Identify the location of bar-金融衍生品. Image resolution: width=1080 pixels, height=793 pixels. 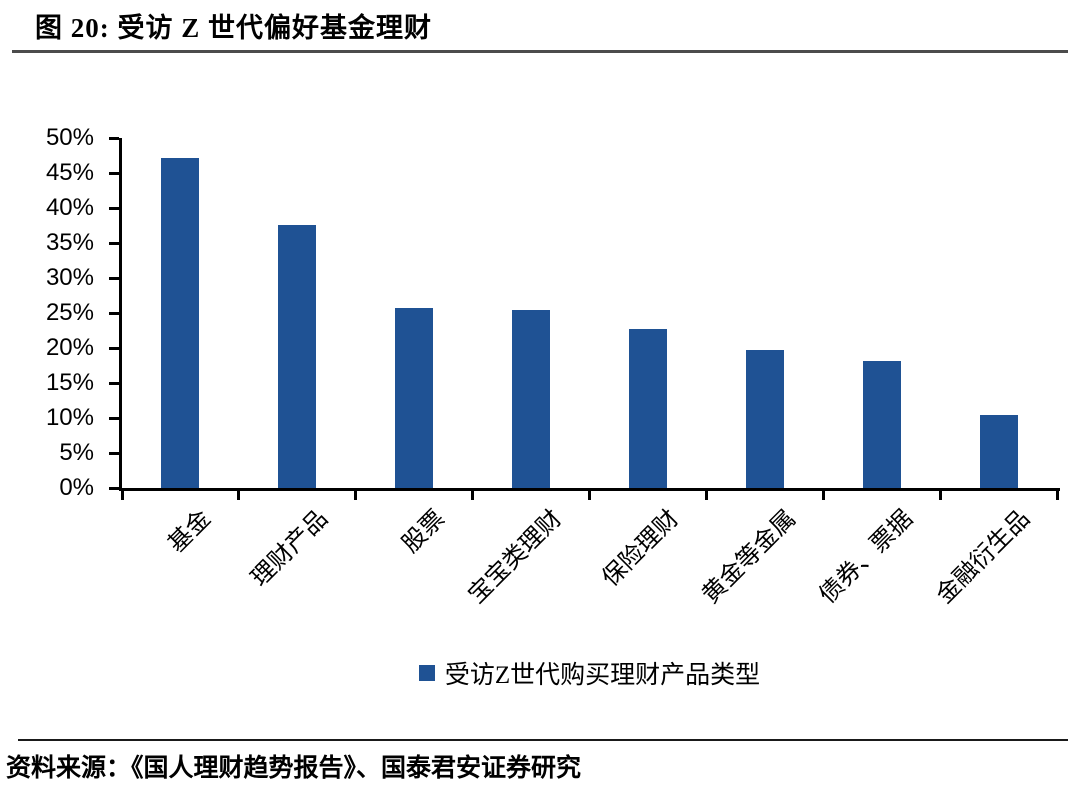
(998, 451).